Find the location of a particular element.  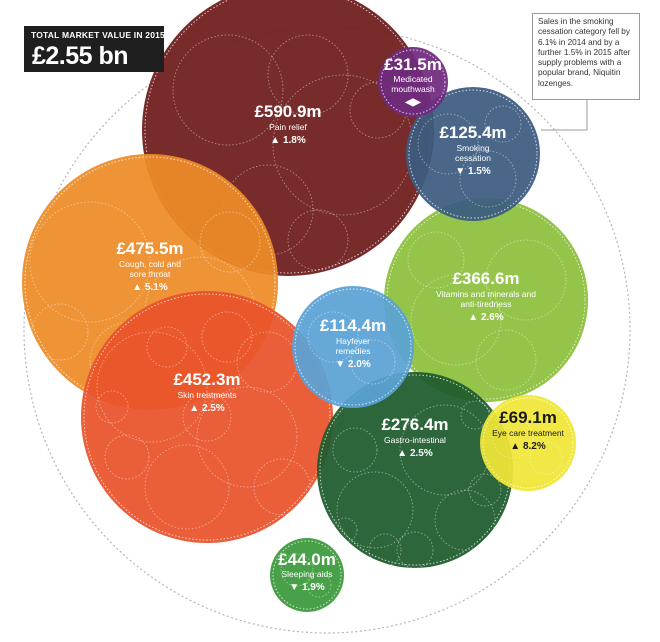

category-label-hayfever-remedies-1: remedies is located at coordinates (353, 351).